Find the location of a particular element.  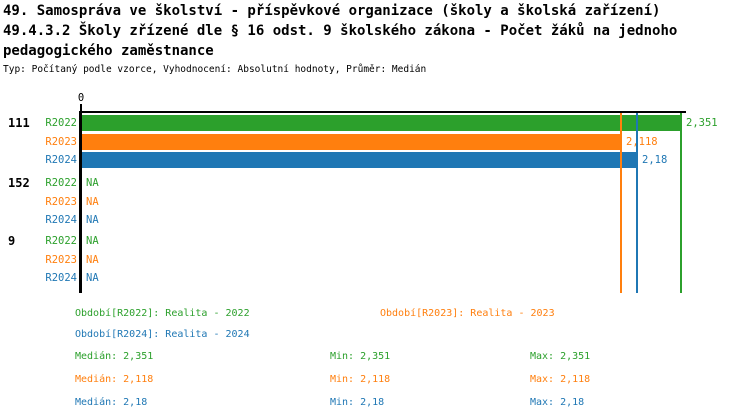

legend-item-r2022: Období[R2022]: Realita - 2022 is located at coordinates (162, 313).